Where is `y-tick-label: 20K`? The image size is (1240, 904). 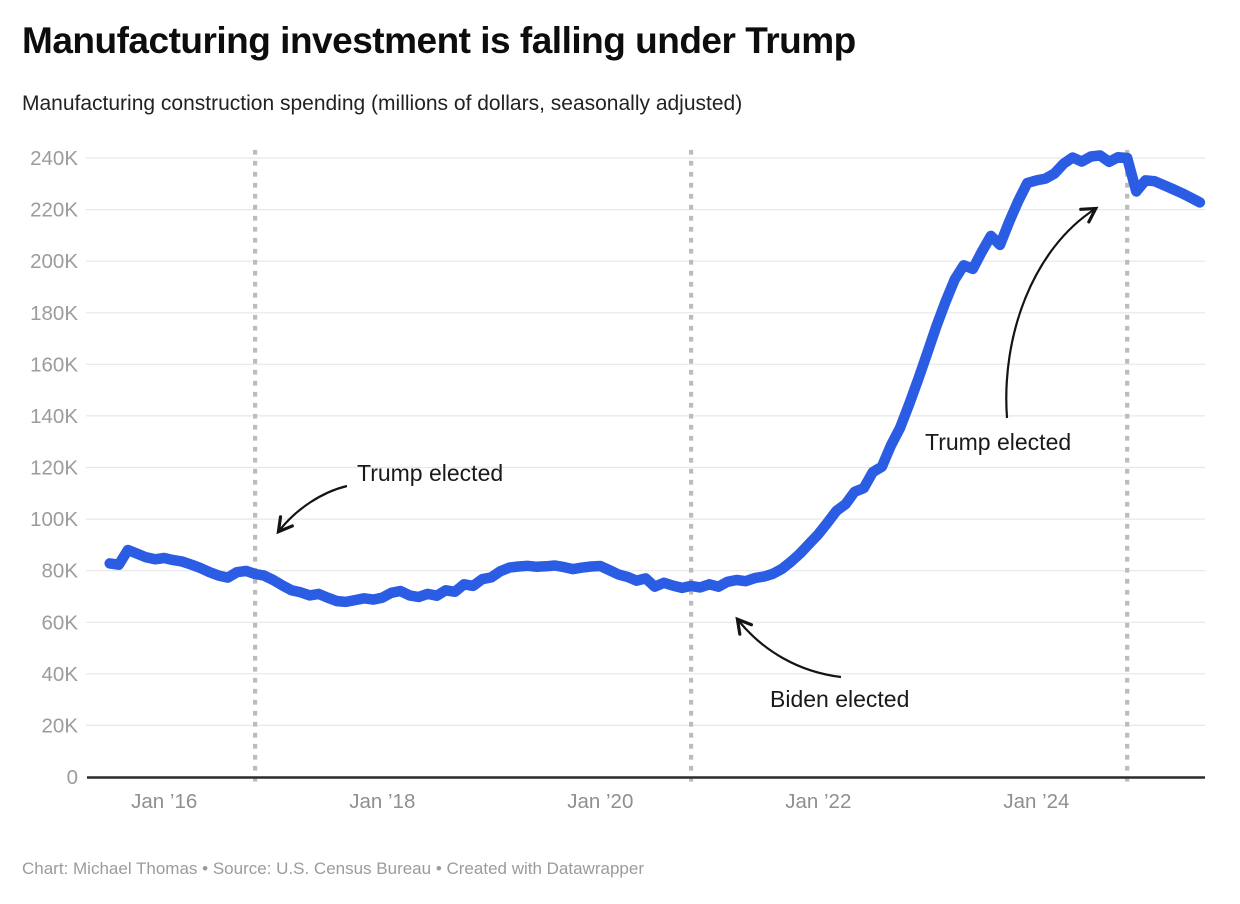 y-tick-label: 20K is located at coordinates (60, 725).